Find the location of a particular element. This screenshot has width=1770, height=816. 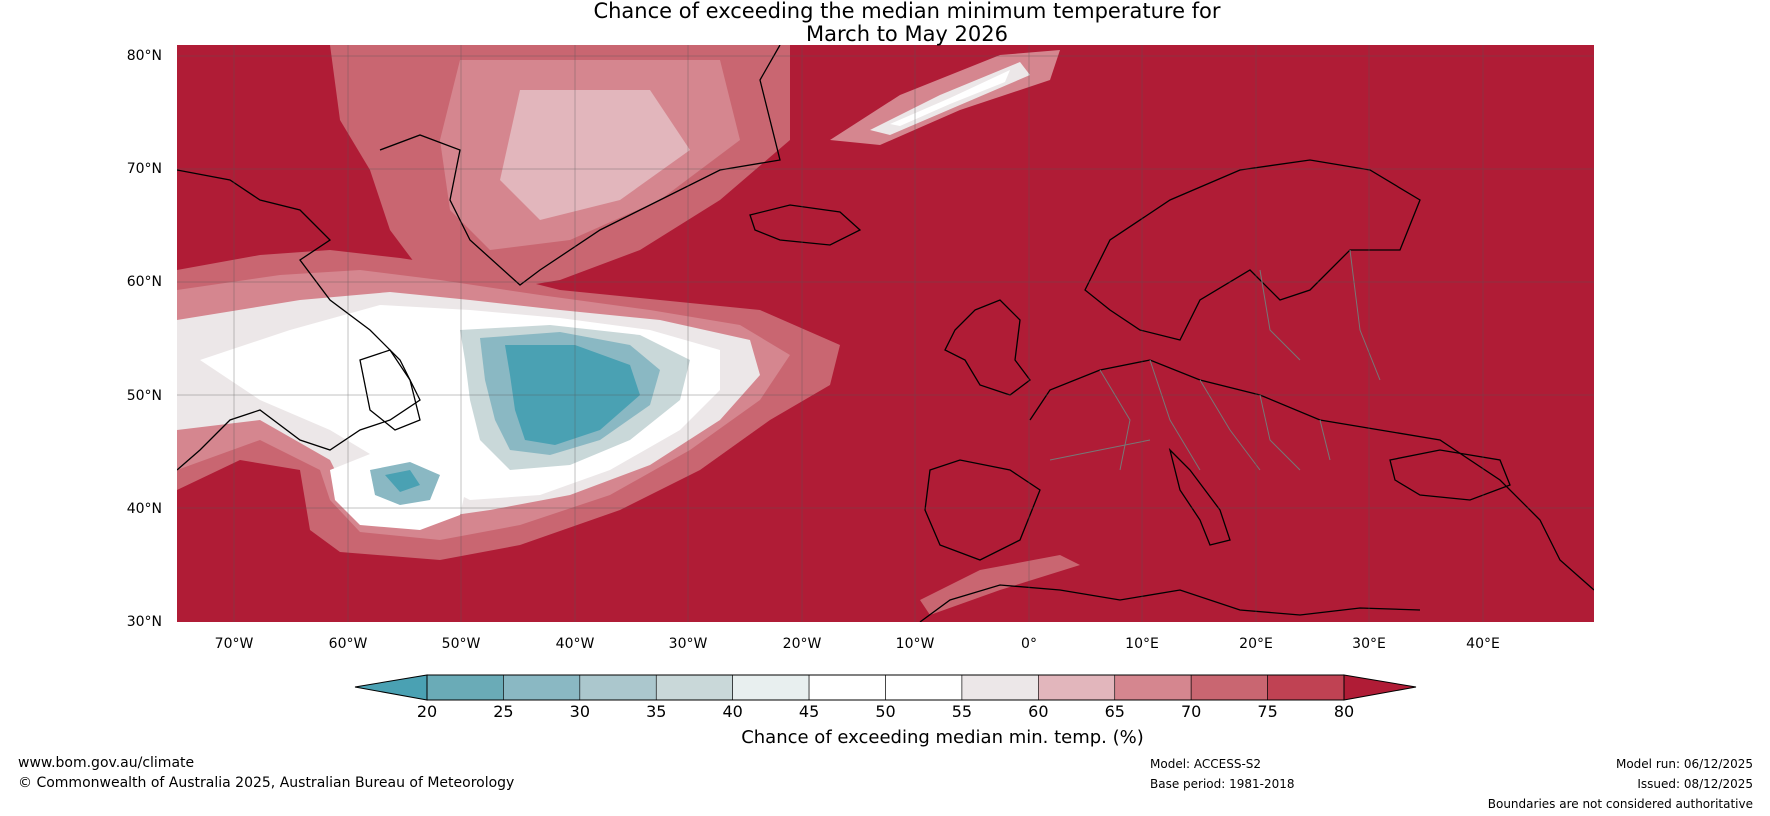

colorbar-tick-label: 70 is located at coordinates (1191, 711).